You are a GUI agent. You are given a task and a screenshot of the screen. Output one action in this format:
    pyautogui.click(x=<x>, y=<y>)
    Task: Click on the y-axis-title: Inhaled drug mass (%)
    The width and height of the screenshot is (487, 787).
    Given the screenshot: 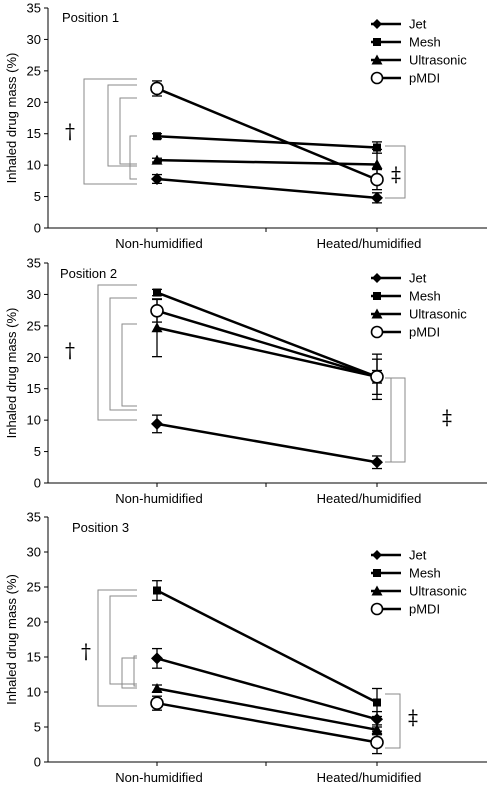 What is the action you would take?
    pyautogui.click(x=11, y=118)
    